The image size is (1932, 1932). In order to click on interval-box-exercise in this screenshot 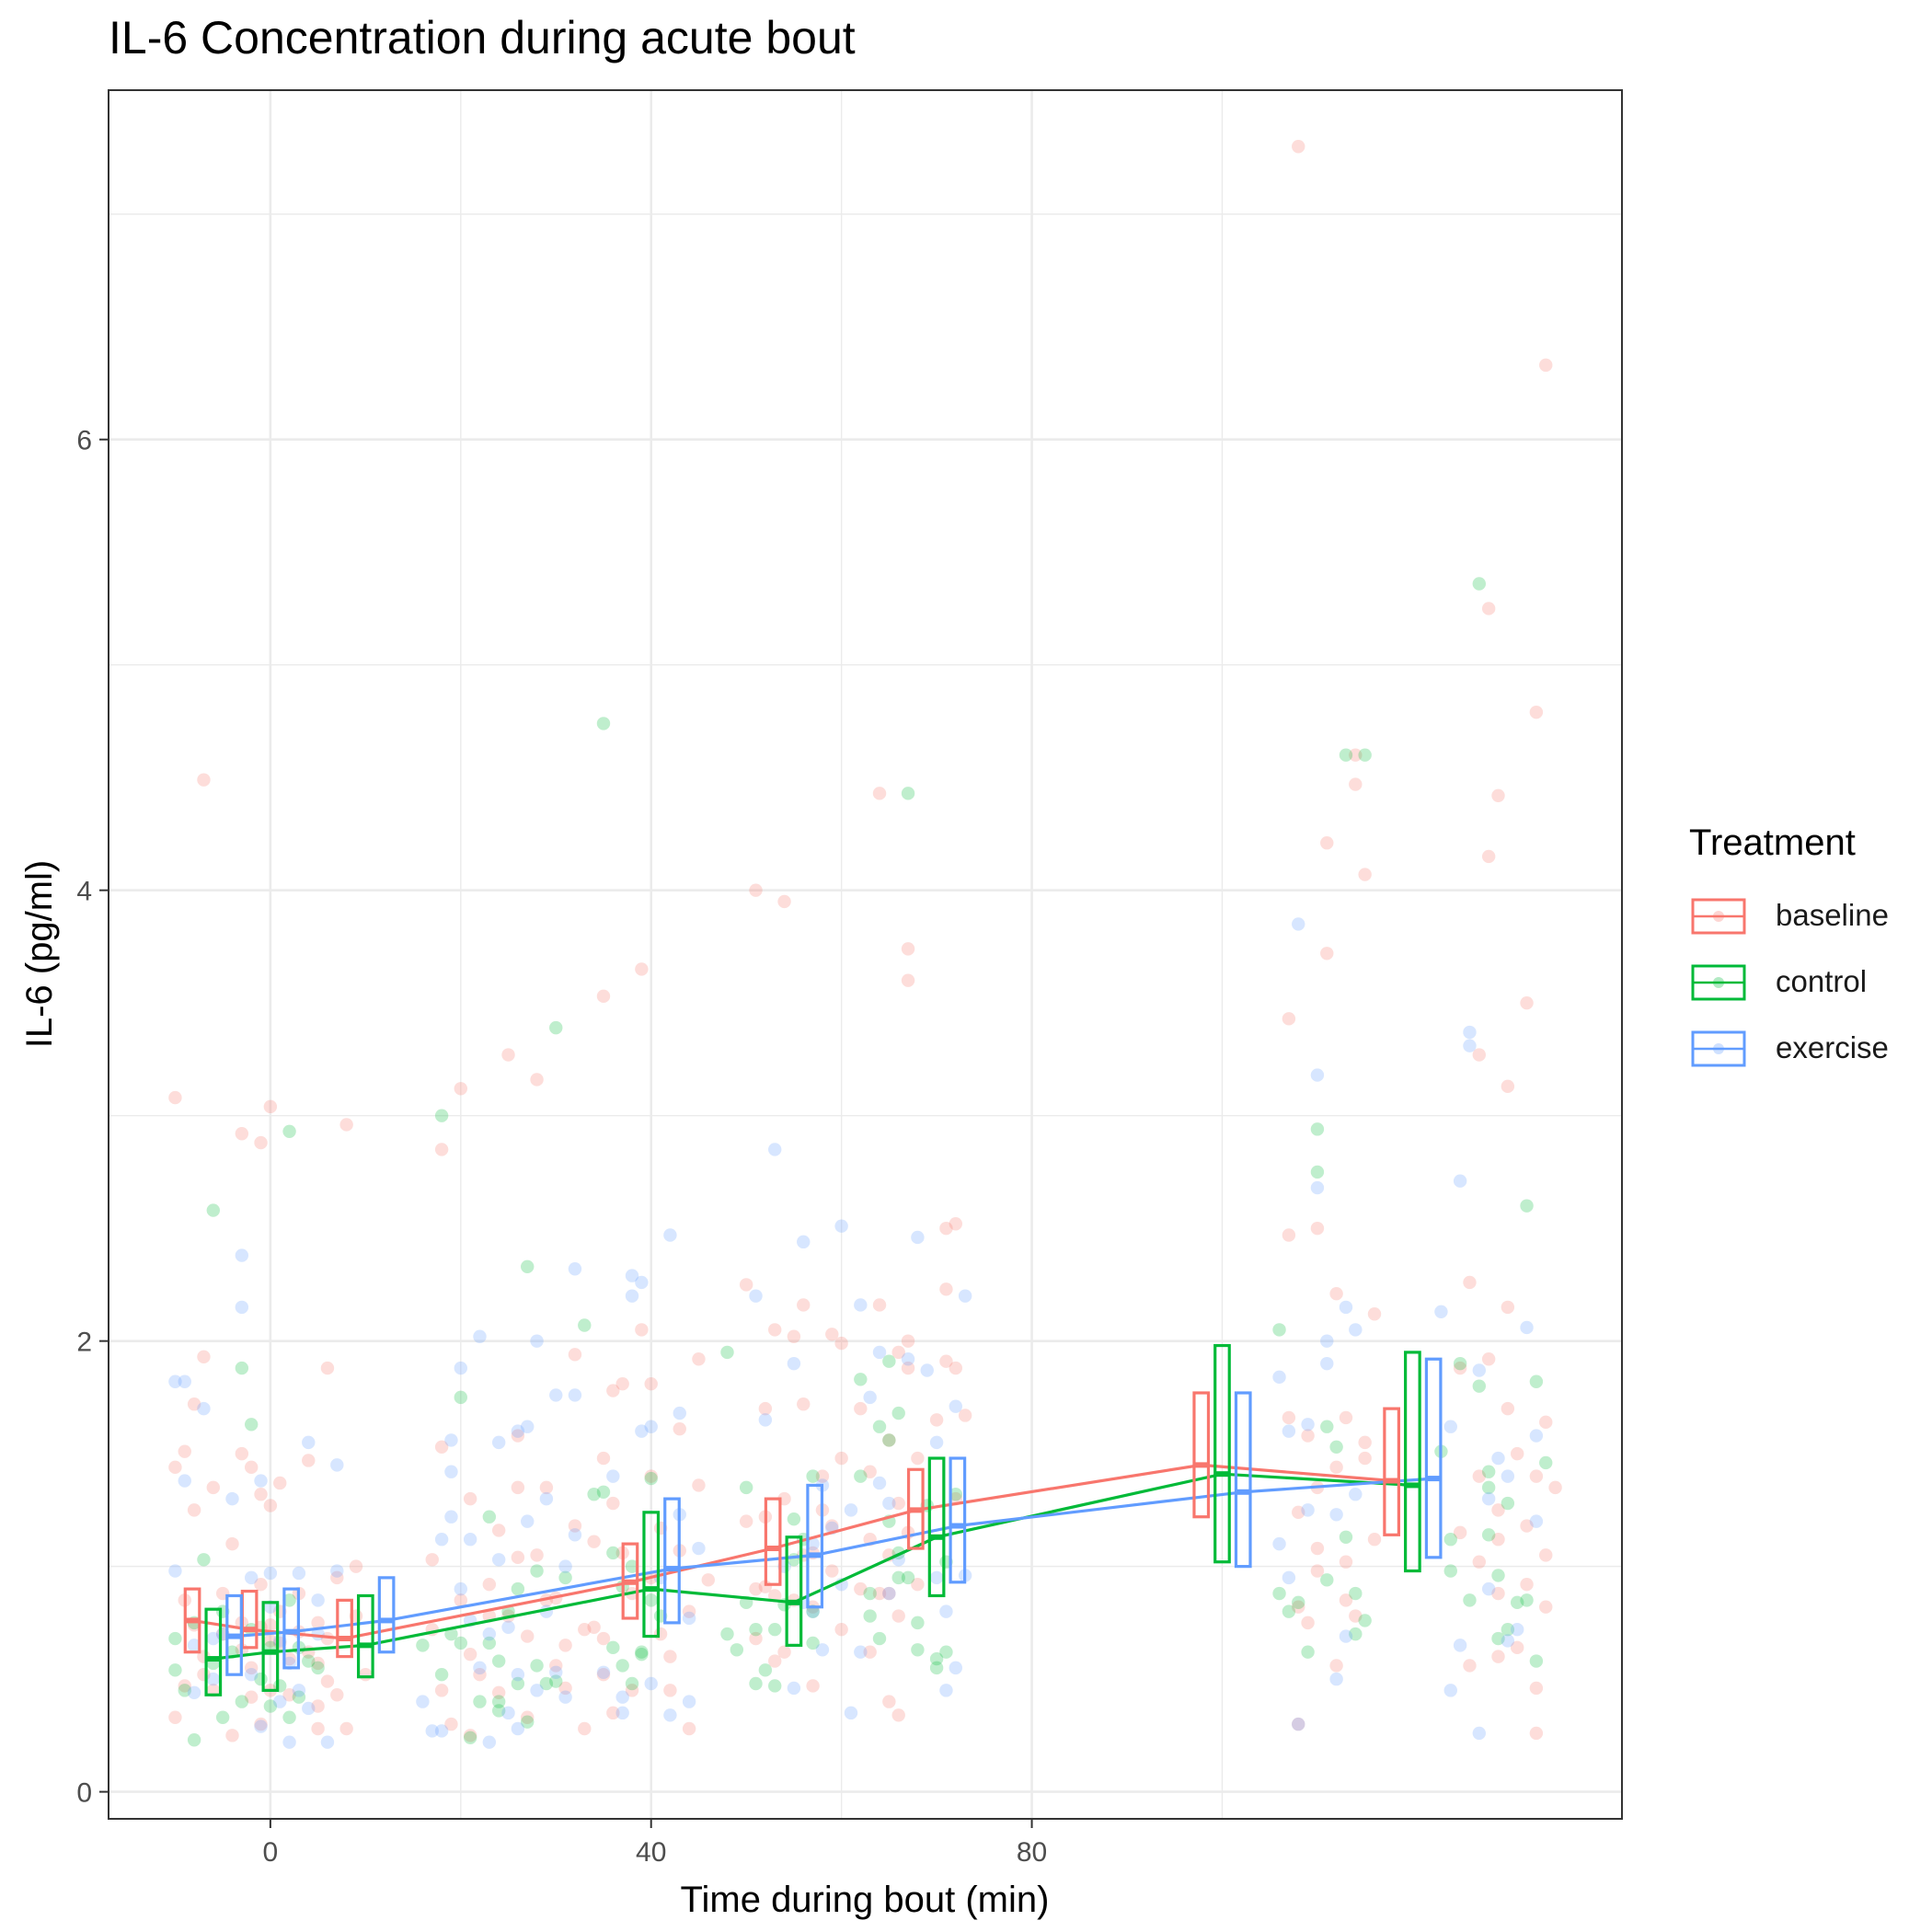, I will do `click(815, 1546)`.